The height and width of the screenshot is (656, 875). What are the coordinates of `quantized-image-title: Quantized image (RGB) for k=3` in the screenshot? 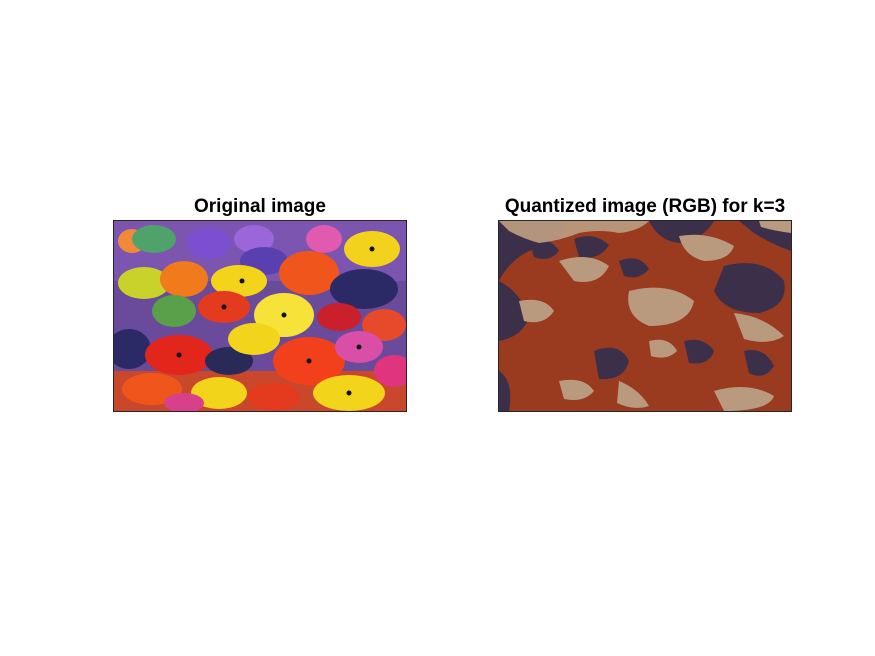 It's located at (645, 206).